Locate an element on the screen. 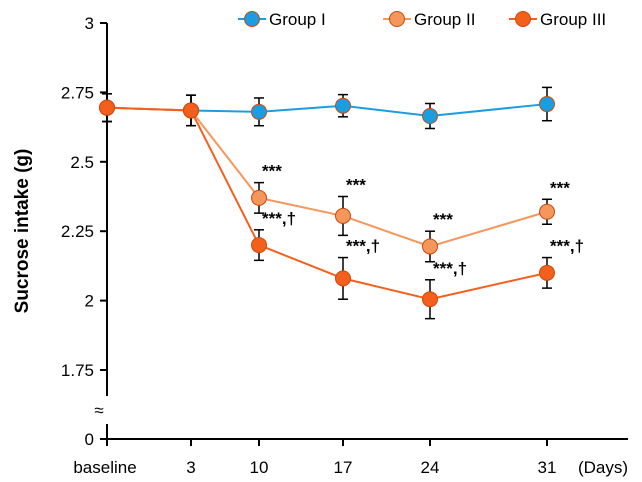 The width and height of the screenshot is (642, 482). legend: Group I Group II Group III is located at coordinates (422, 19).